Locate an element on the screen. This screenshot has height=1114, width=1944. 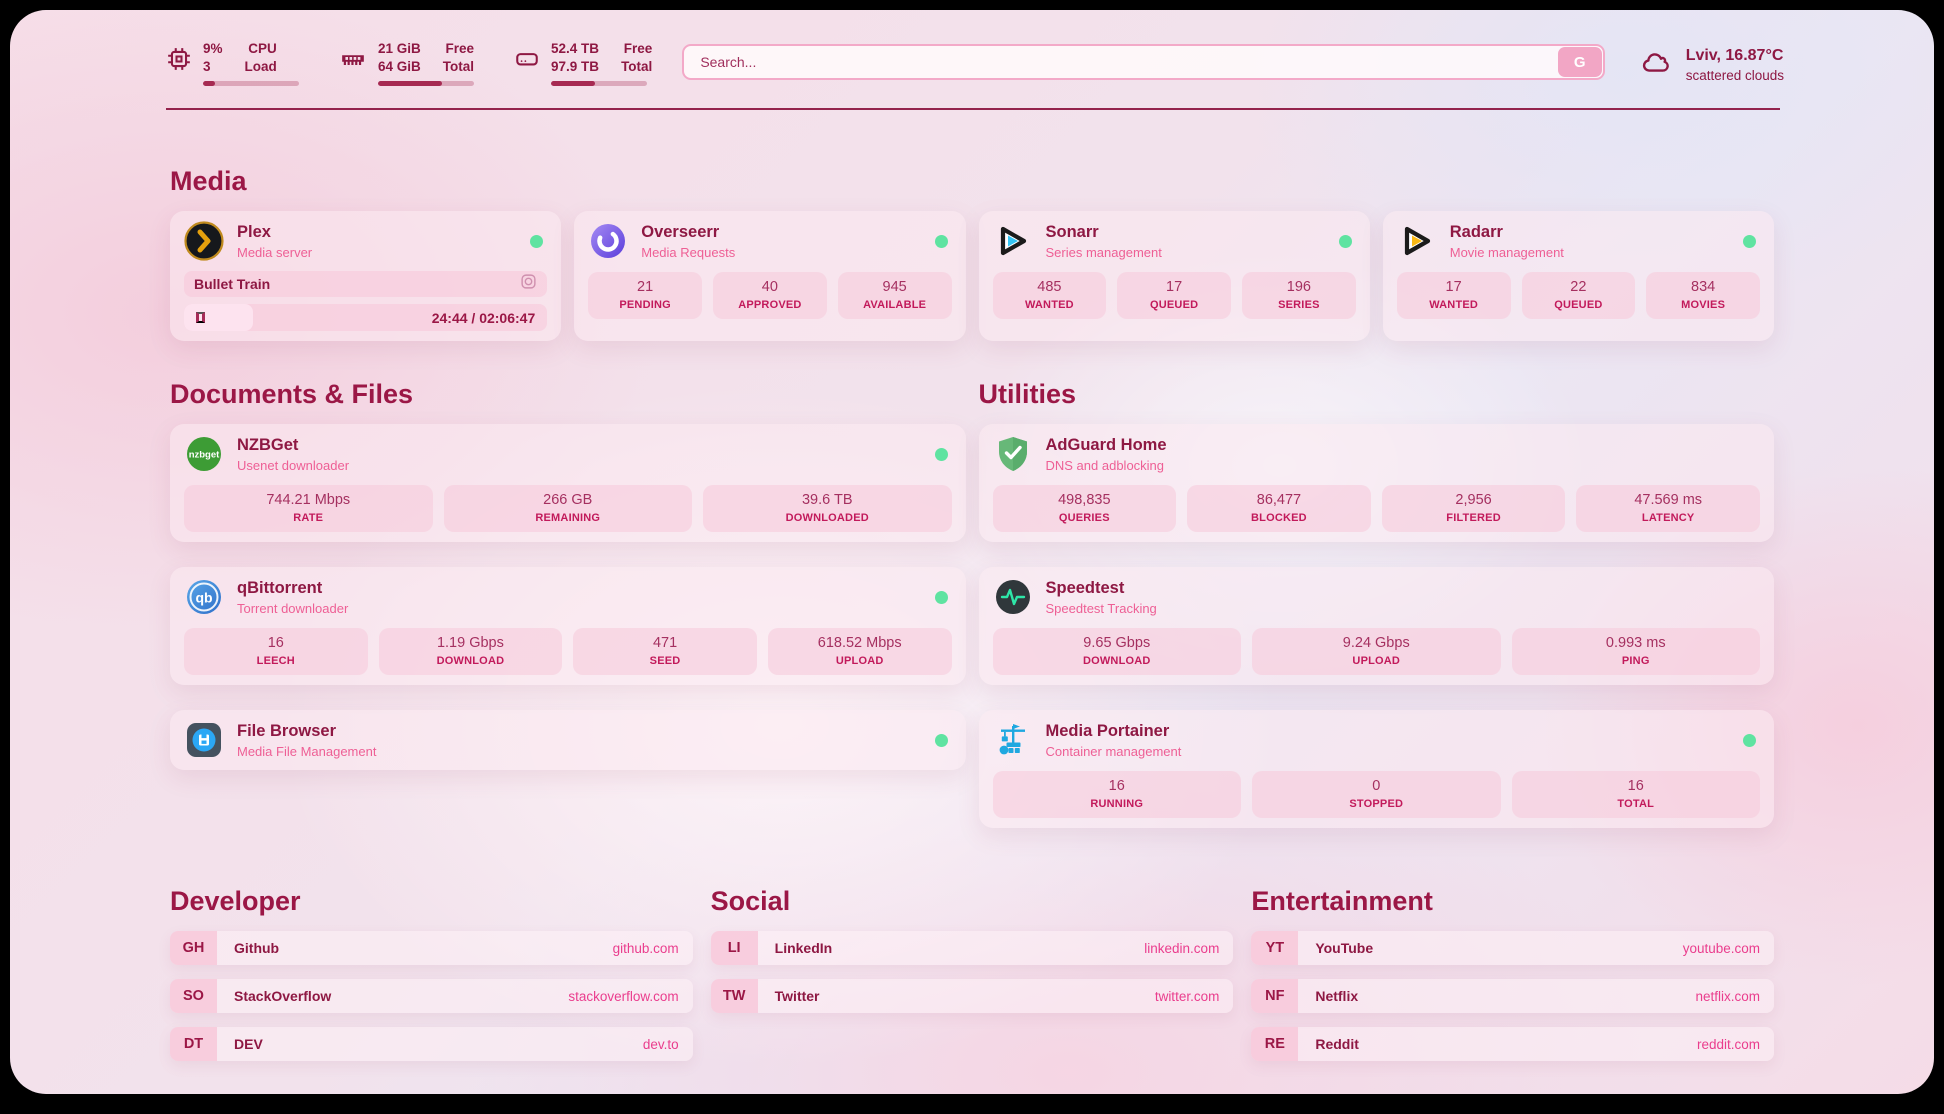
radarr-subtitle: Movie management is located at coordinates (1506, 252).